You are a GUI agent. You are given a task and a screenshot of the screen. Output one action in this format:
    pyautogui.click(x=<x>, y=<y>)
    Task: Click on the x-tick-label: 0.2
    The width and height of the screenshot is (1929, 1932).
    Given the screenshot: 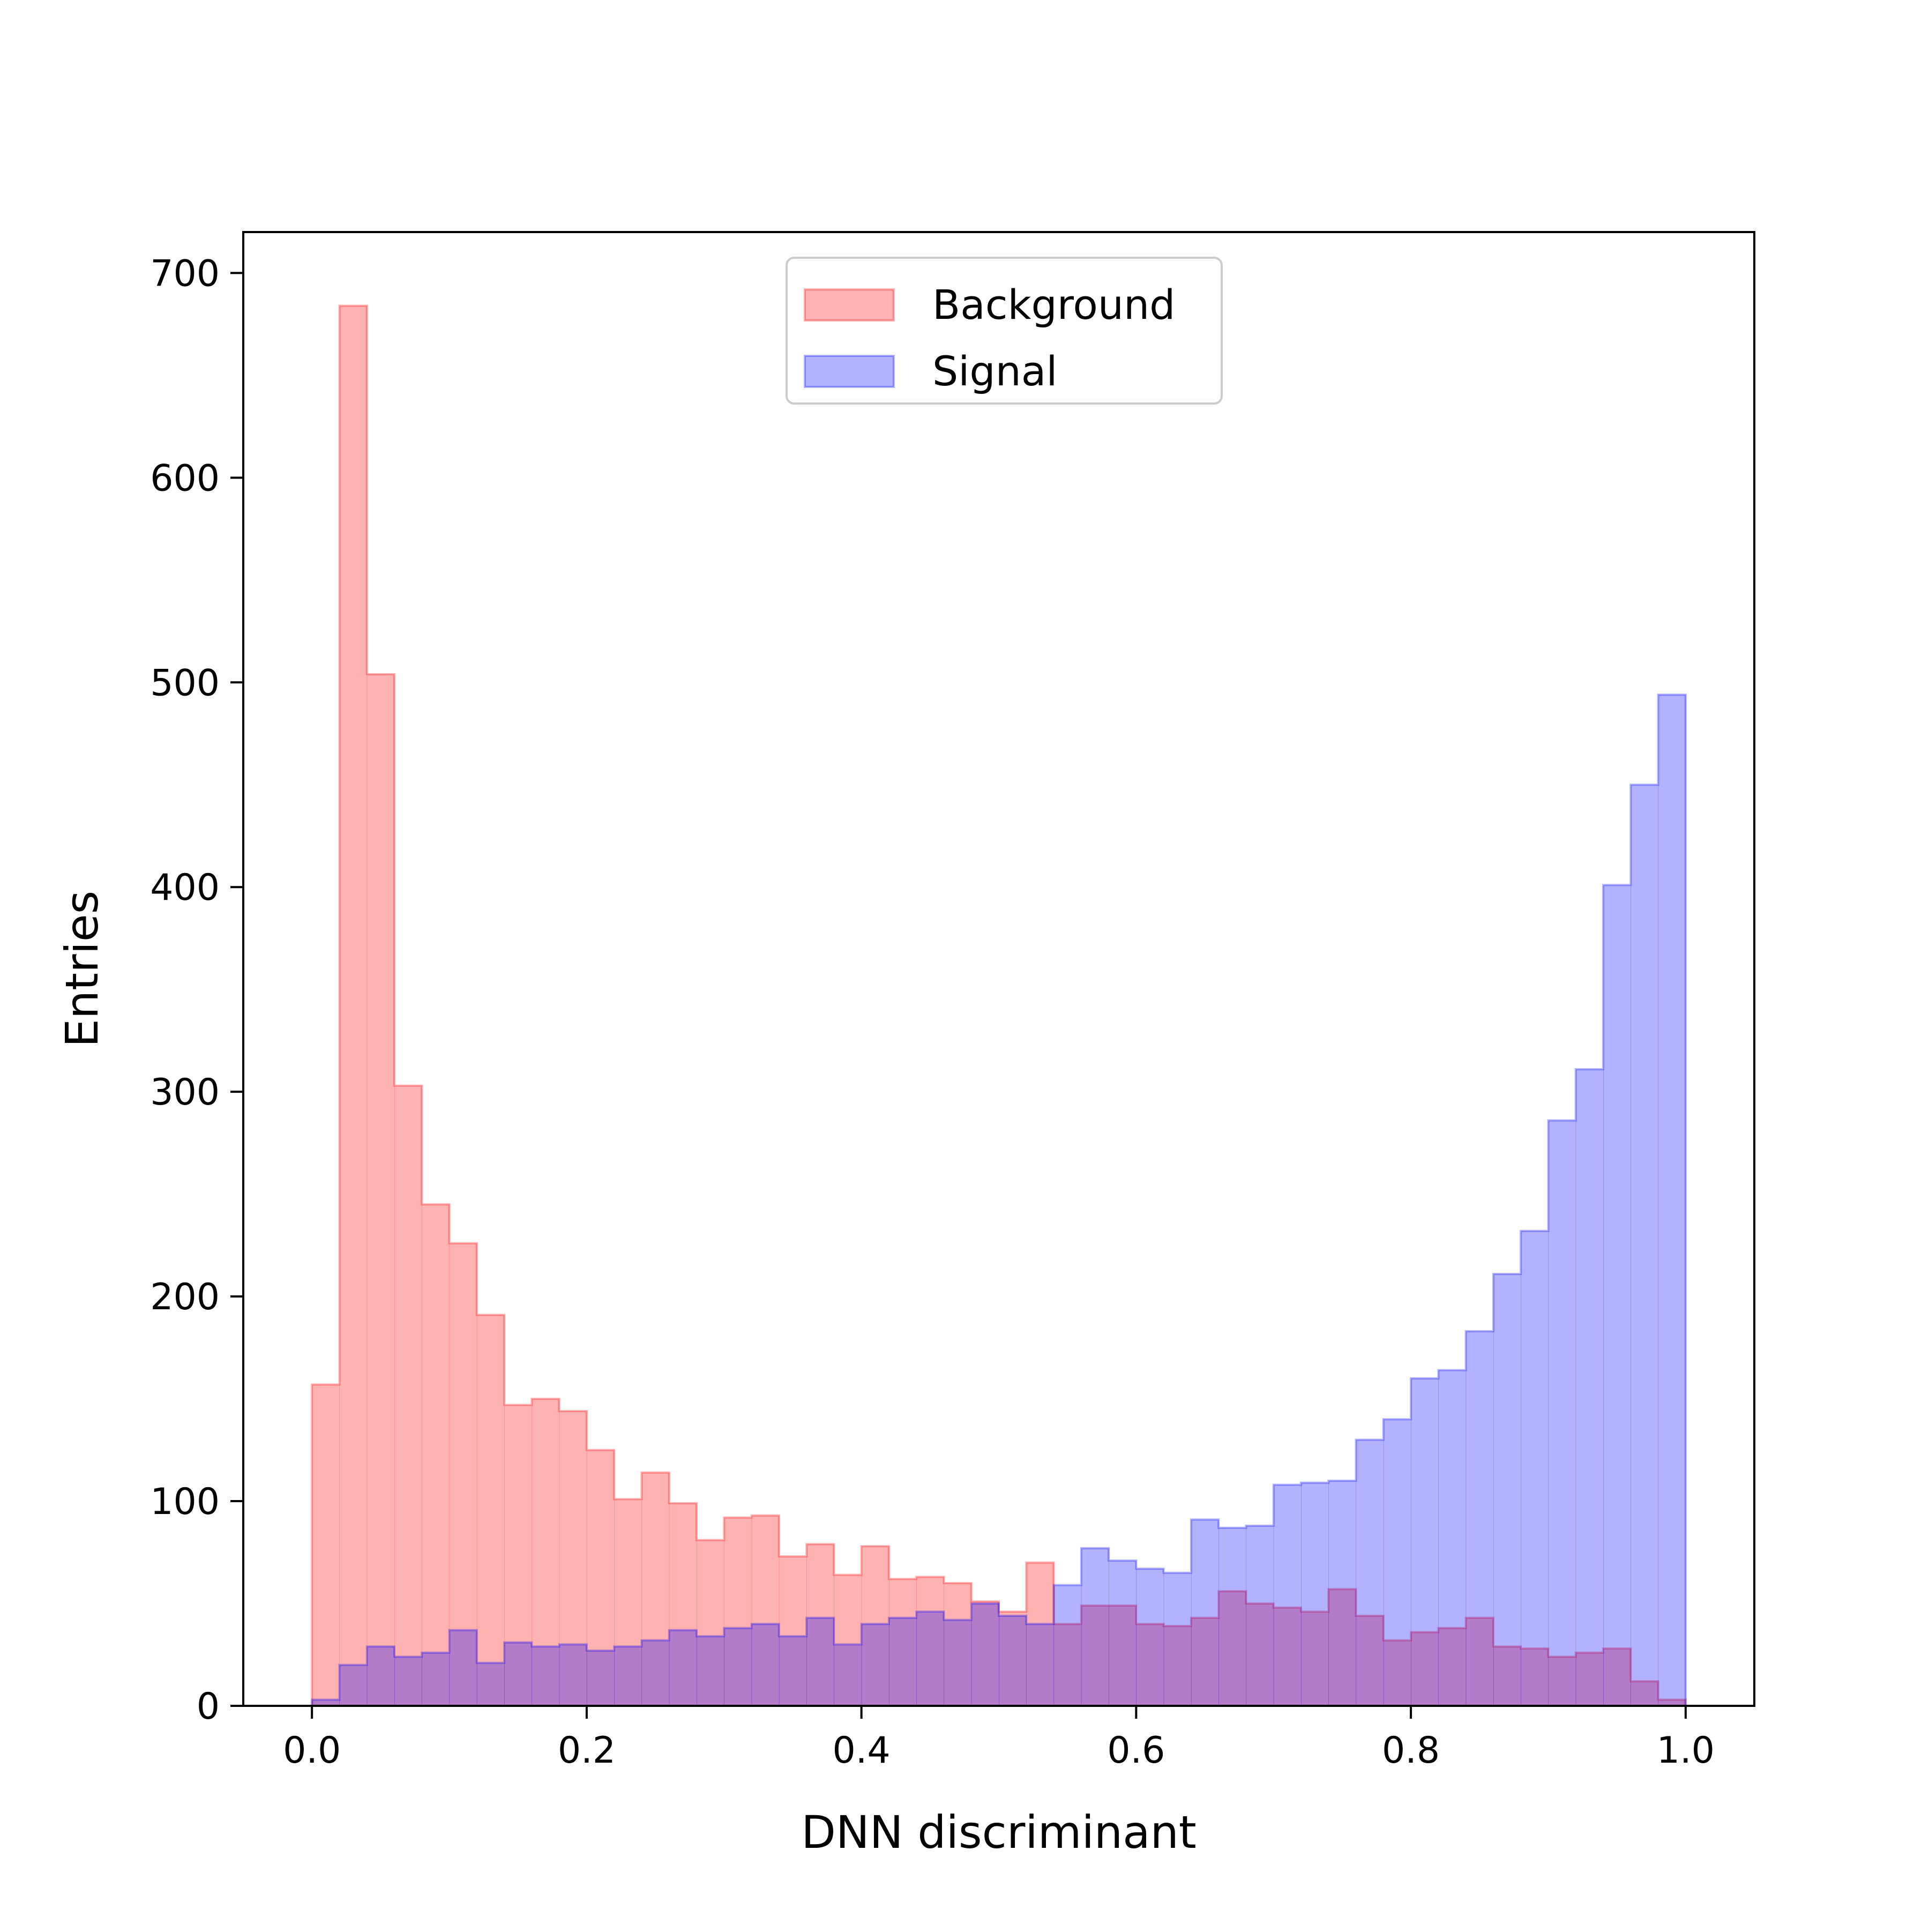 What is the action you would take?
    pyautogui.click(x=587, y=1750)
    